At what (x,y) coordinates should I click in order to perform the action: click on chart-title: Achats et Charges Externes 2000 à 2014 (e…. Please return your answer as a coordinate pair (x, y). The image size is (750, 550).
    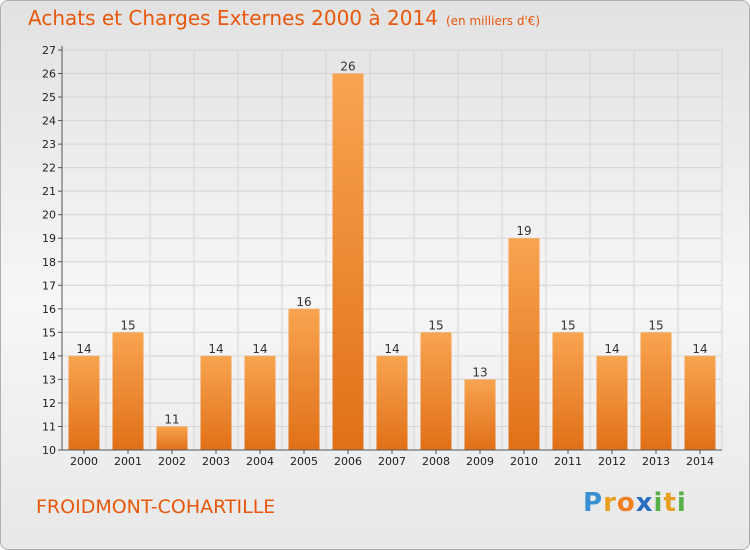
    Looking at the image, I should click on (284, 18).